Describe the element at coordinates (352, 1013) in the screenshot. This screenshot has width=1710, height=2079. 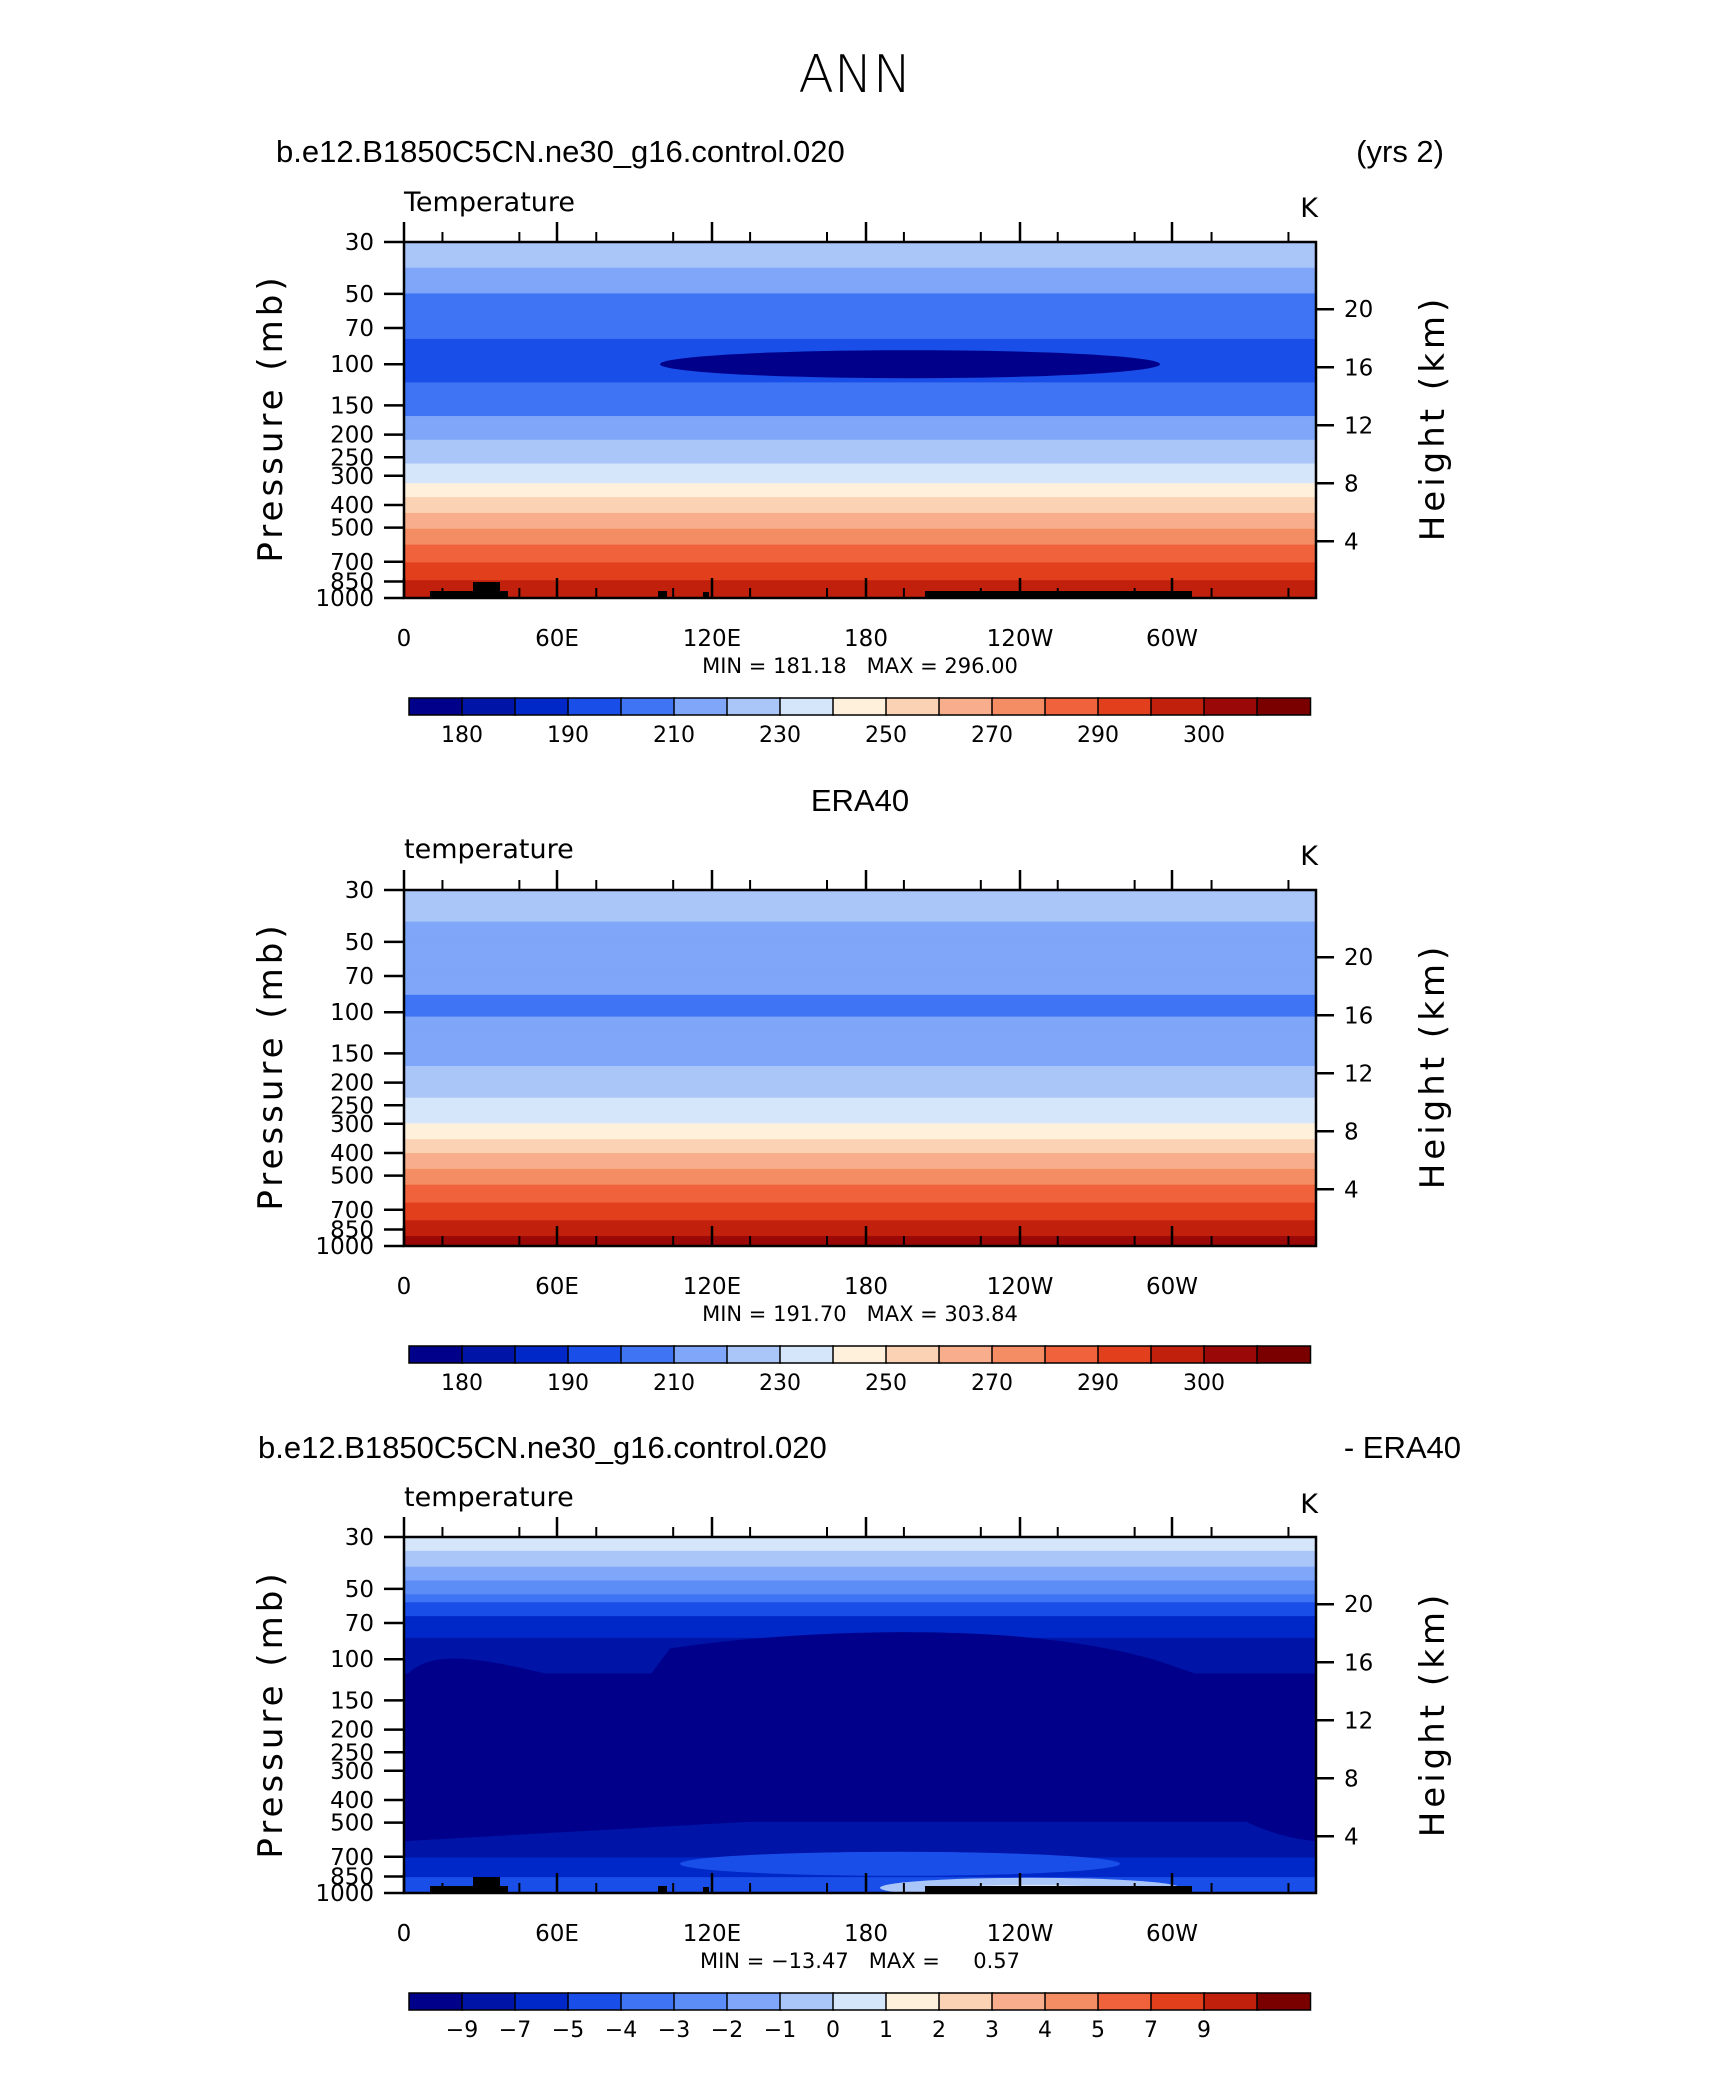
I see `y-tick-label: 100` at that location.